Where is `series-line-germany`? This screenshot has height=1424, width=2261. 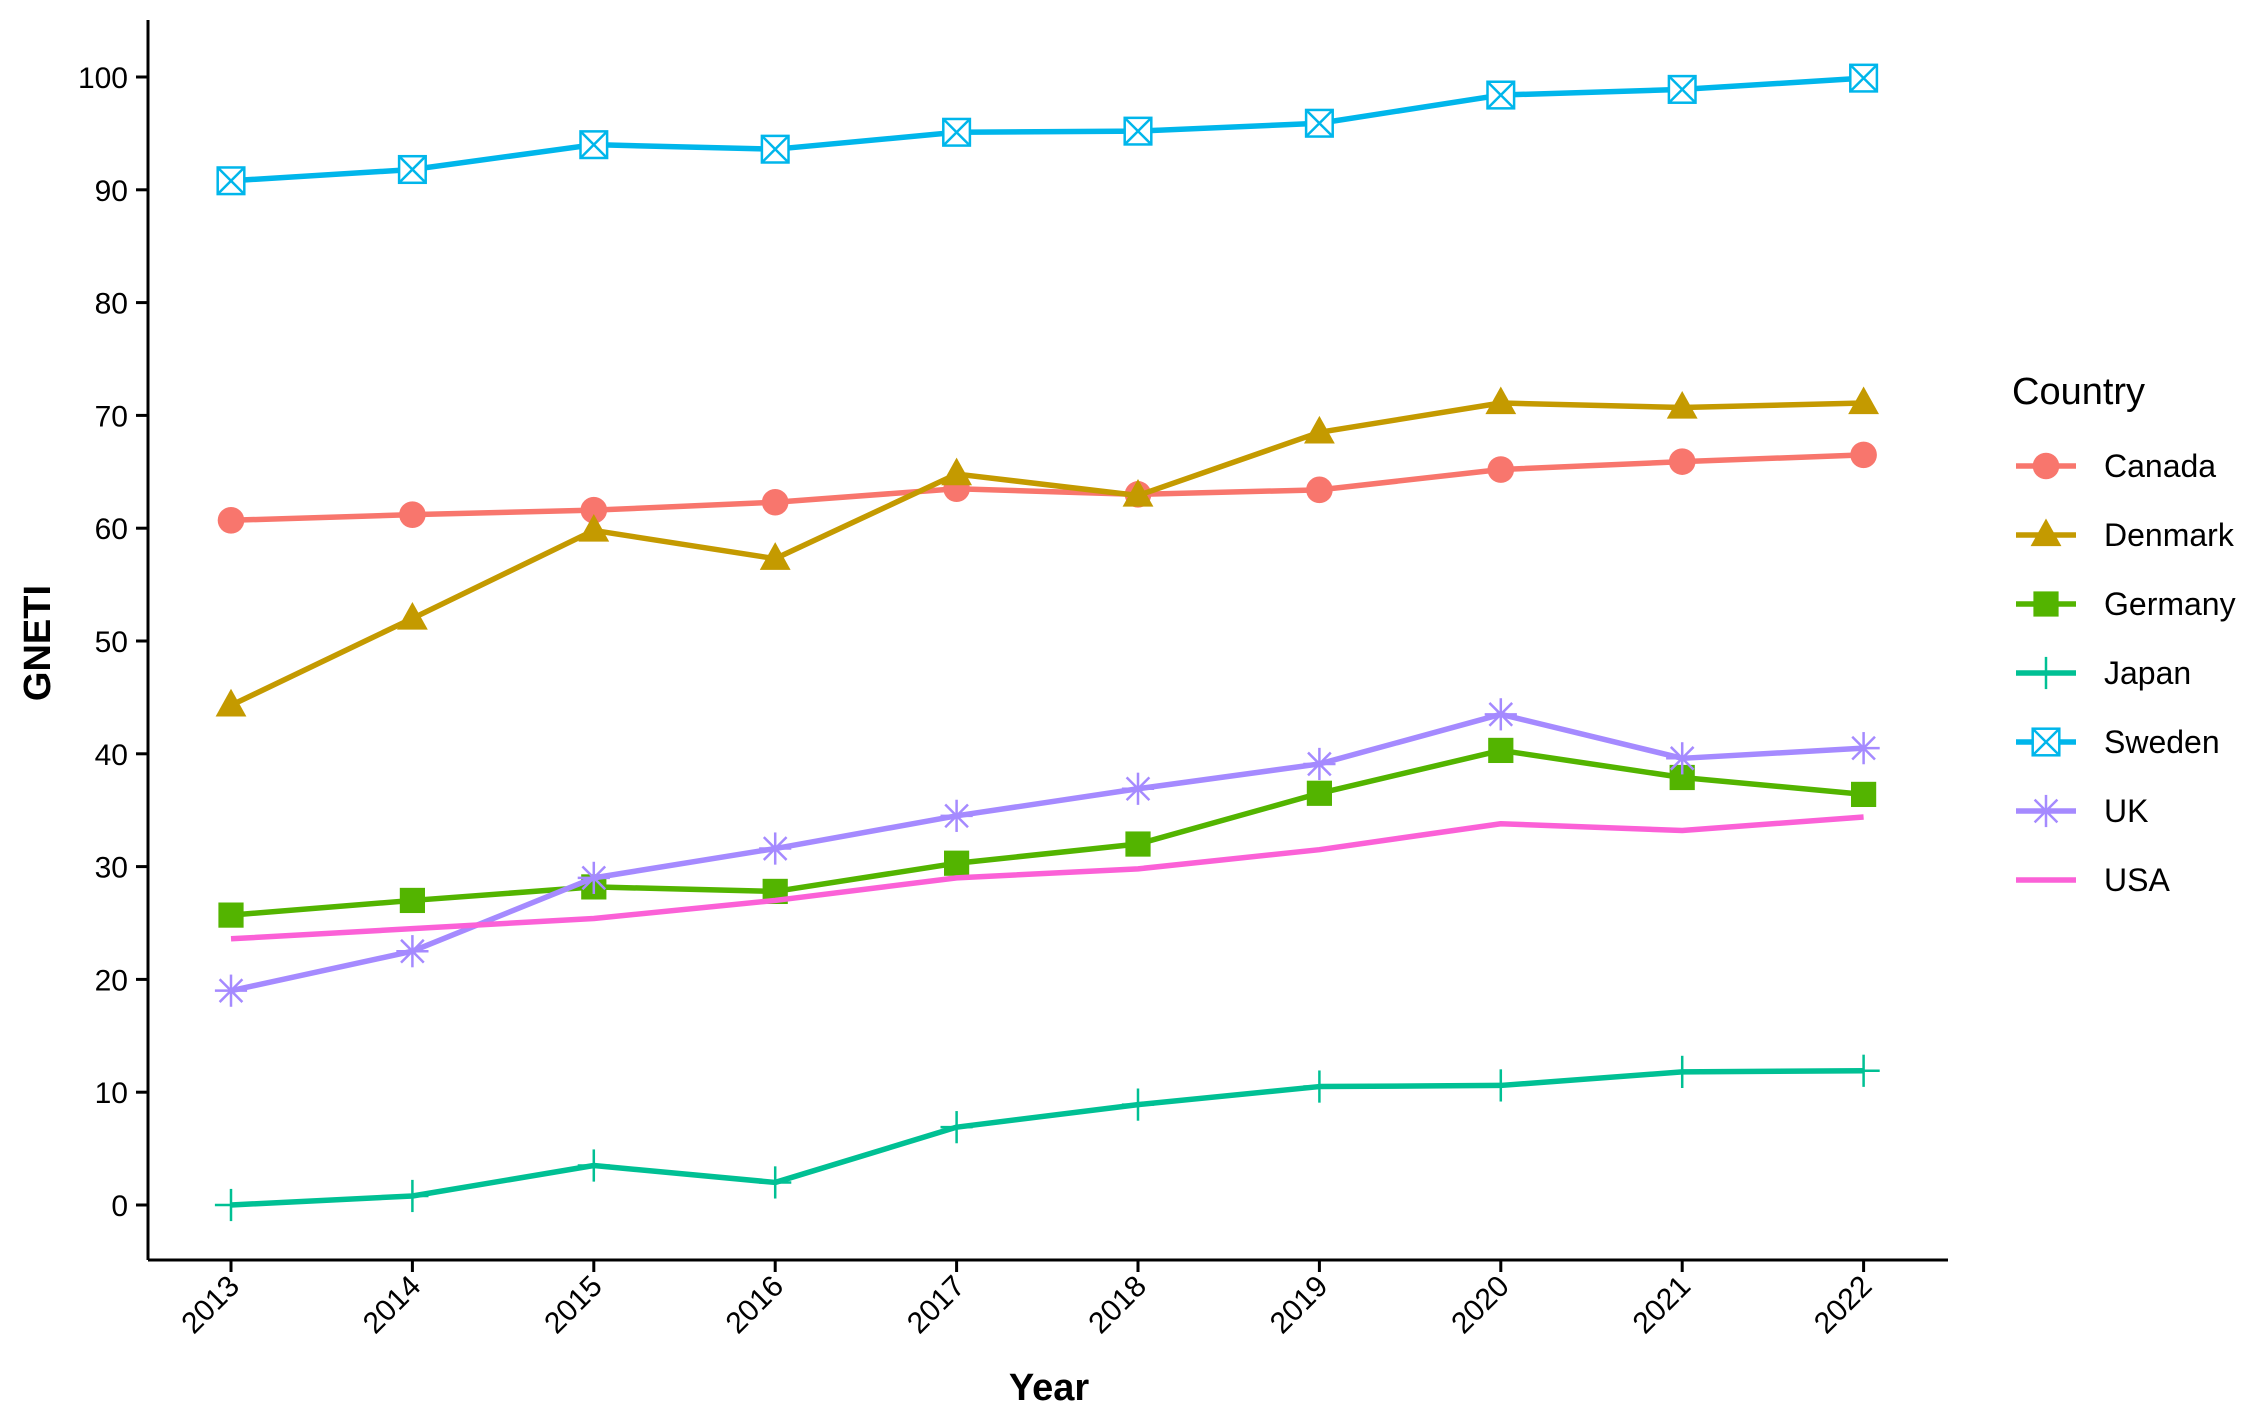 series-line-germany is located at coordinates (1047, 832).